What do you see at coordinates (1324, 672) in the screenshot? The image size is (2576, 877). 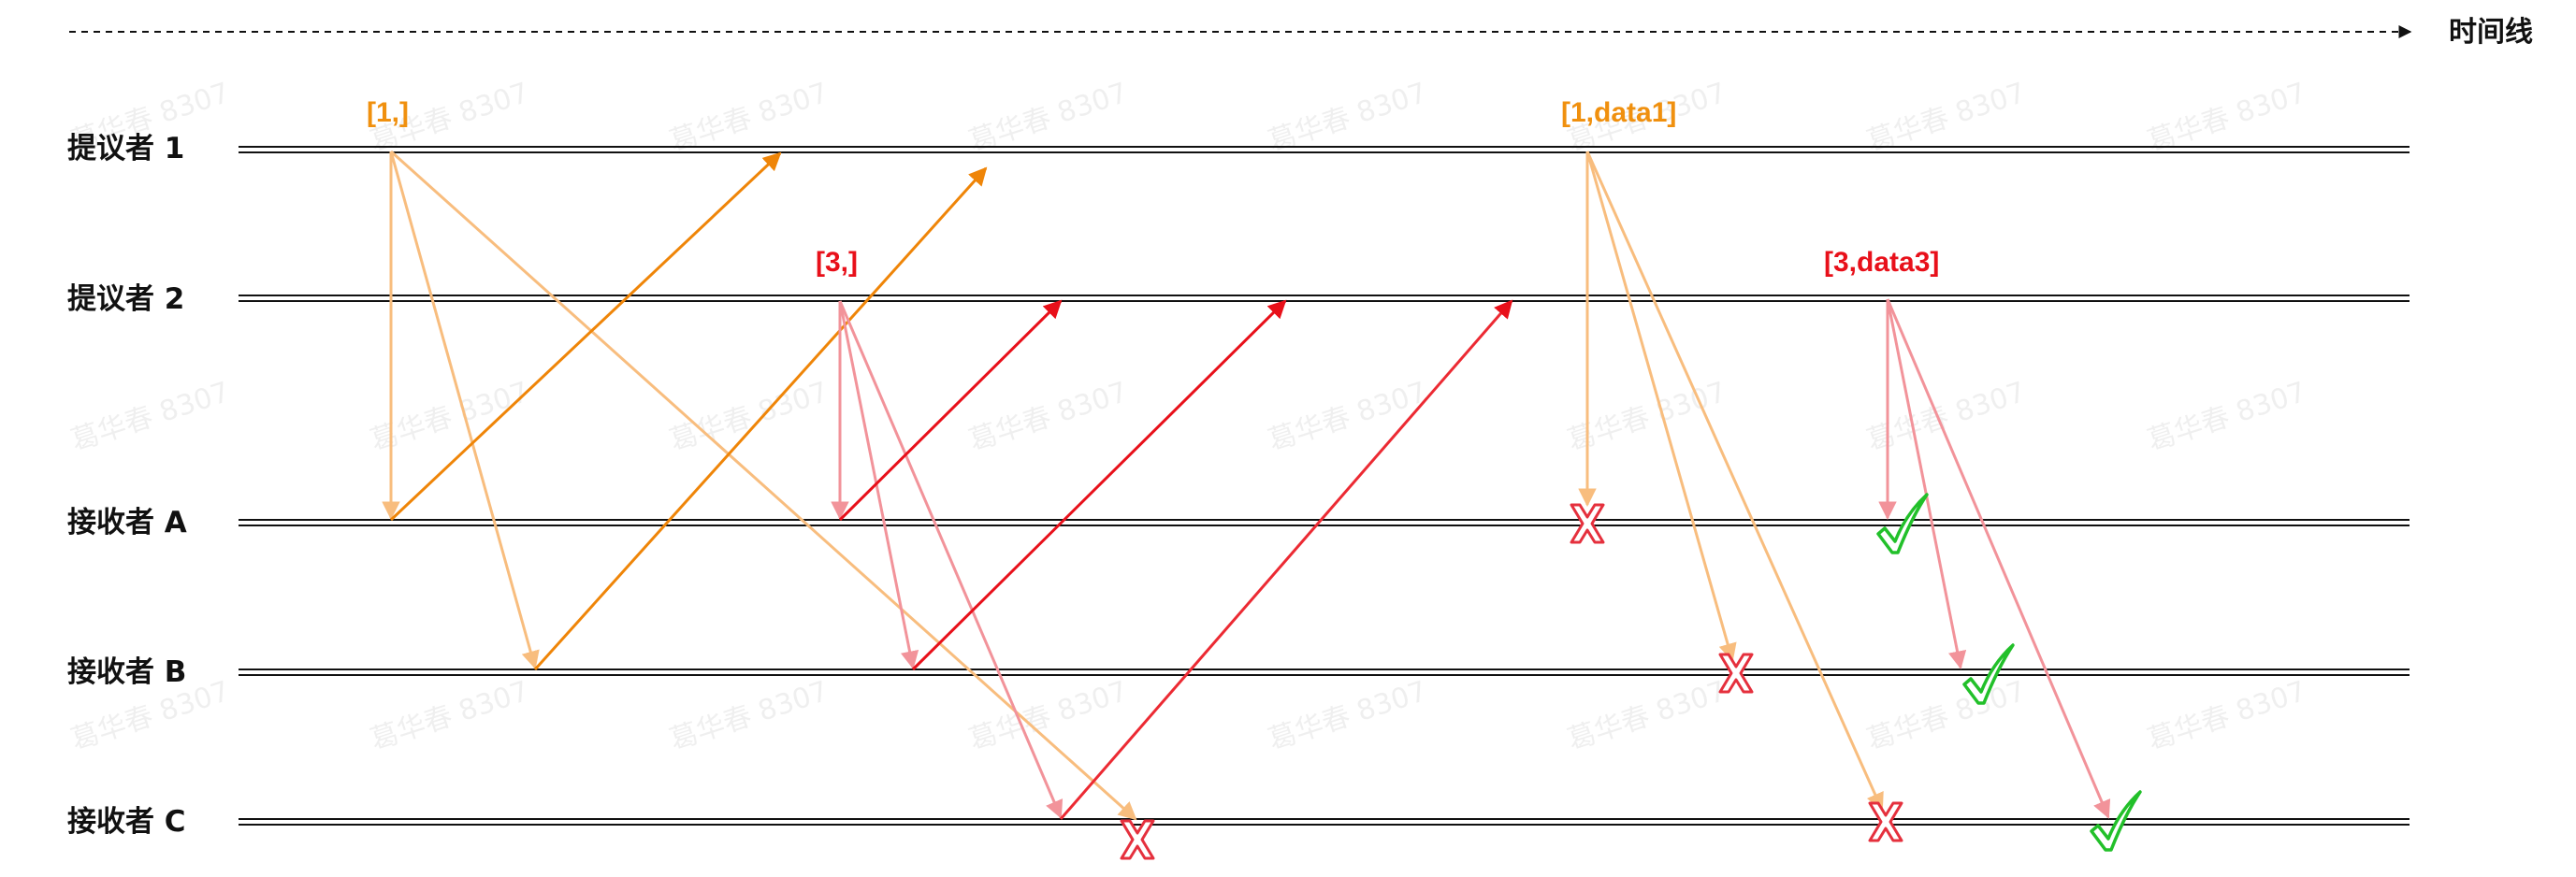 I see `lane-acceptor-b` at bounding box center [1324, 672].